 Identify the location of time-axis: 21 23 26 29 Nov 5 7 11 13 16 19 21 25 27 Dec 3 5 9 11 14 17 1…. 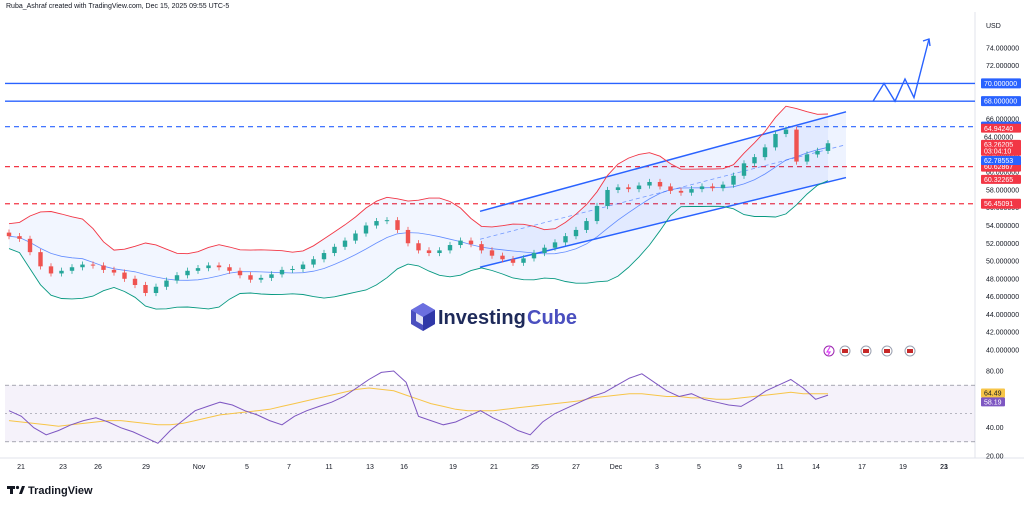
(482, 467).